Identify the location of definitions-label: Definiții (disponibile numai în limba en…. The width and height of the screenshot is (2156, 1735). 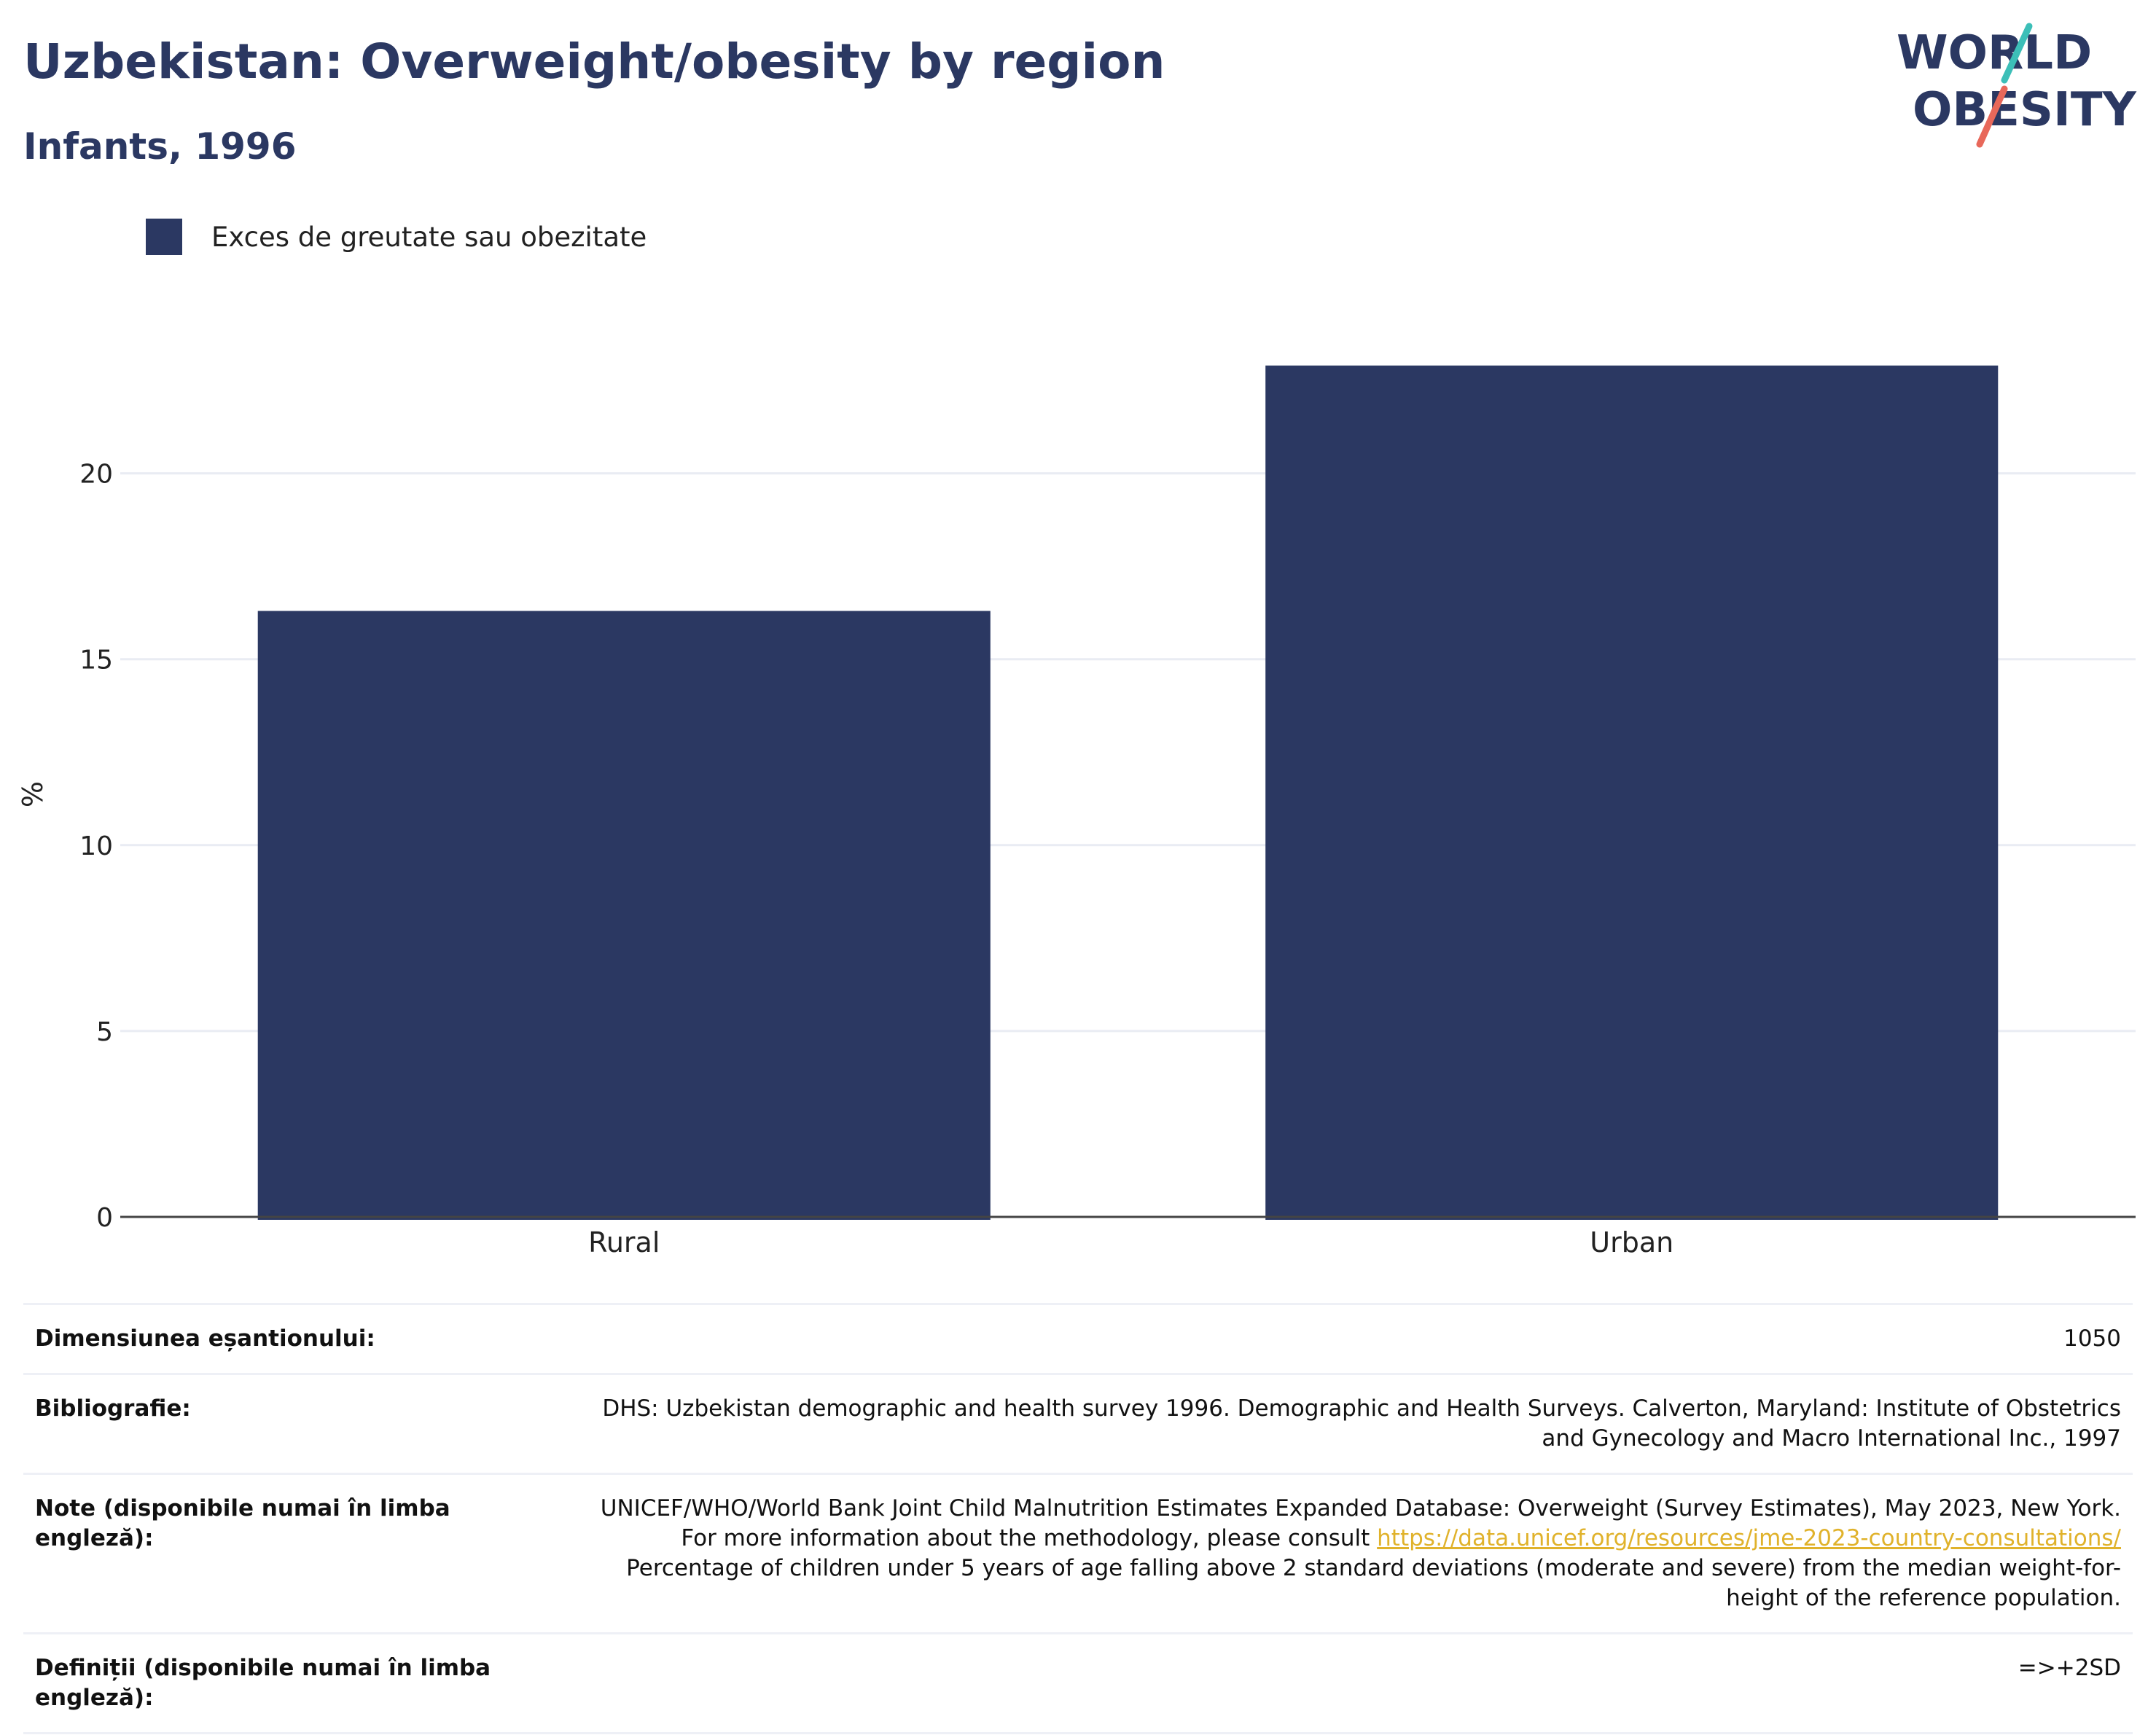
(263, 1683).